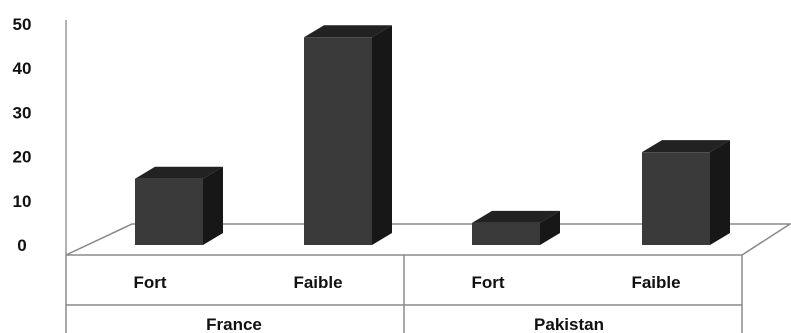 This screenshot has width=791, height=333. I want to click on y-tick-label: 30, so click(22, 112).